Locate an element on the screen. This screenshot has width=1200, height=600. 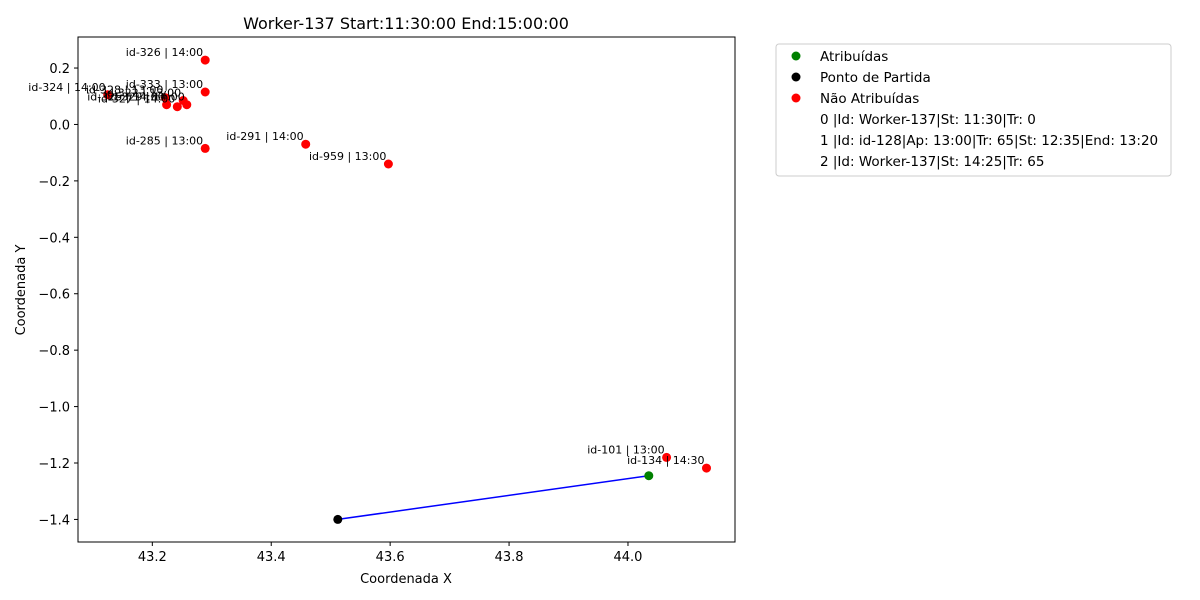
point-label: id-327 | 14:00 is located at coordinates (136, 99).